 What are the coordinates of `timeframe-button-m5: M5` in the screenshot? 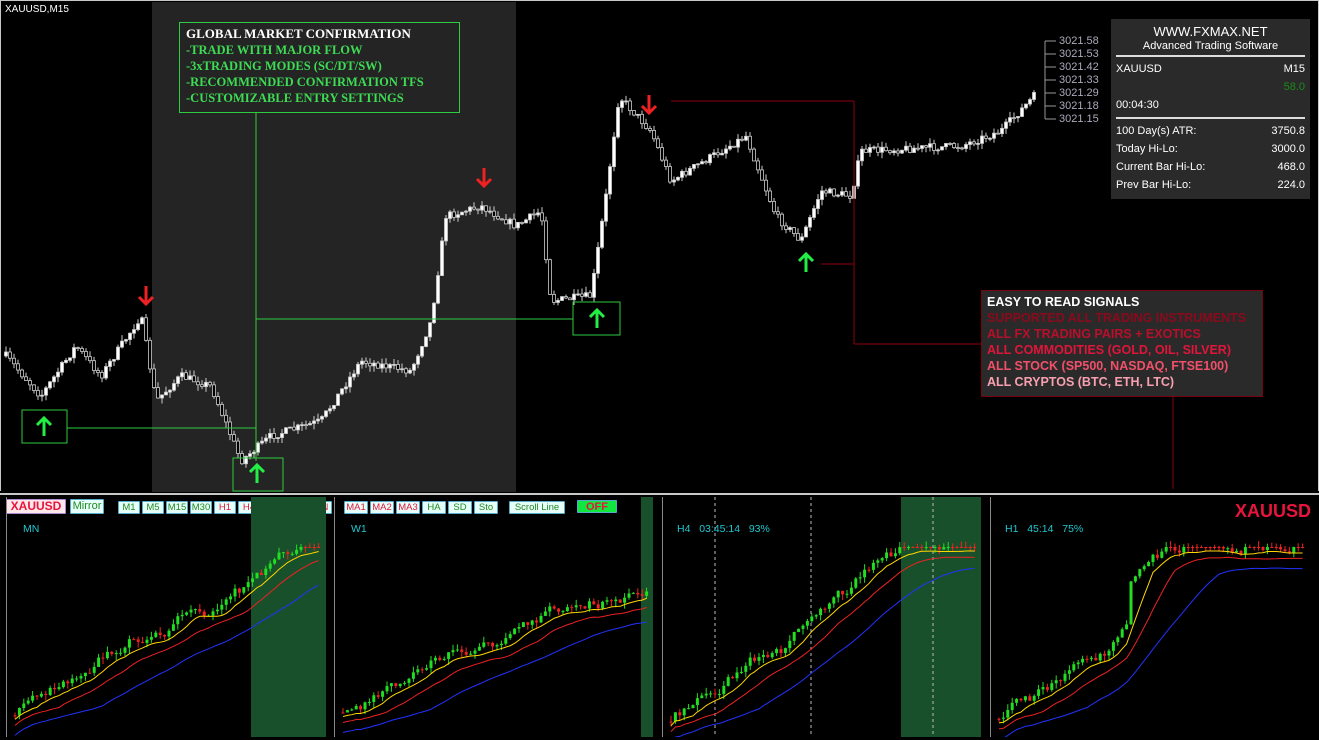 It's located at (153, 507).